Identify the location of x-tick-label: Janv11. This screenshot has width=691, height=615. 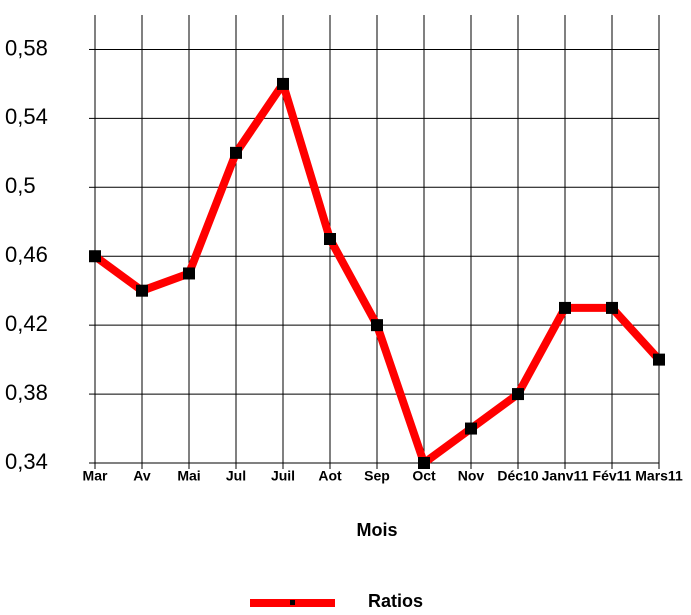
(565, 476).